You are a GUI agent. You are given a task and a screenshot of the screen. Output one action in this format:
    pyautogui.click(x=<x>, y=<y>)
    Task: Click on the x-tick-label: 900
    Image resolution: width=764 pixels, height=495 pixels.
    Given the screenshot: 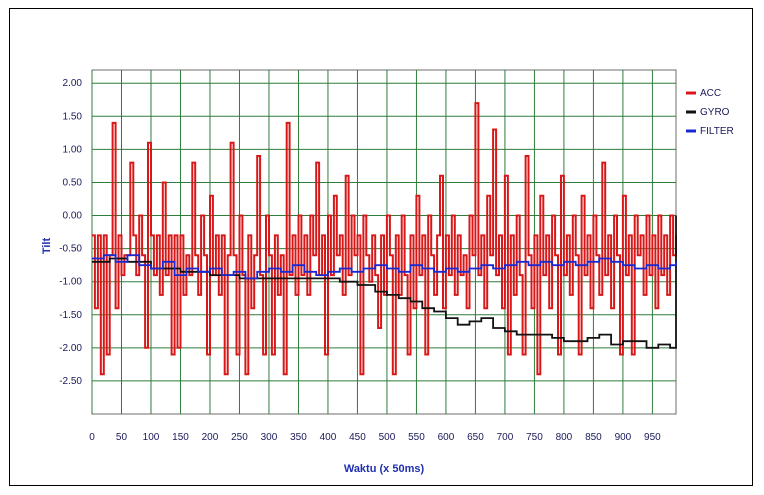 What is the action you would take?
    pyautogui.click(x=623, y=437)
    